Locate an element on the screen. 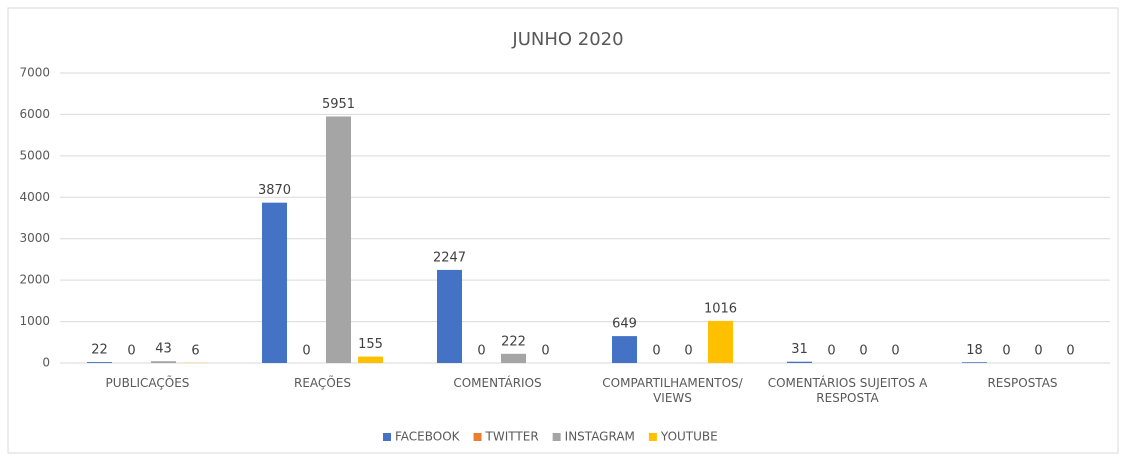  x-tick-label: COMENTÁRIOS SUJEITOS A RESPOSTA is located at coordinates (847, 390).